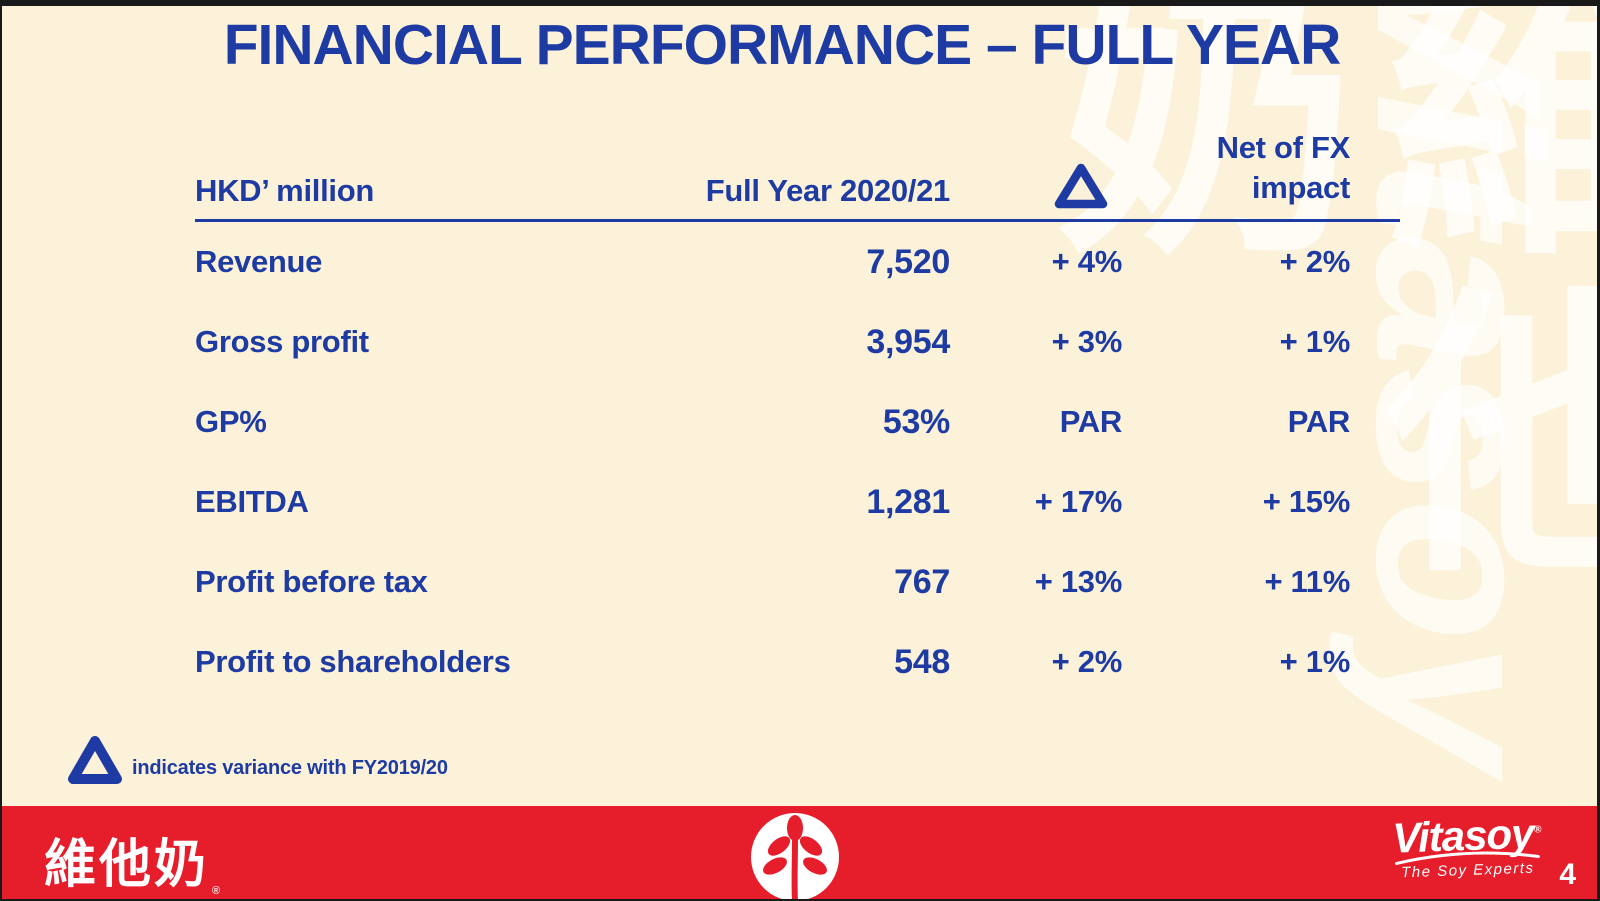  Describe the element at coordinates (1306, 501) in the screenshot. I see `cell-fx: + 15%` at that location.